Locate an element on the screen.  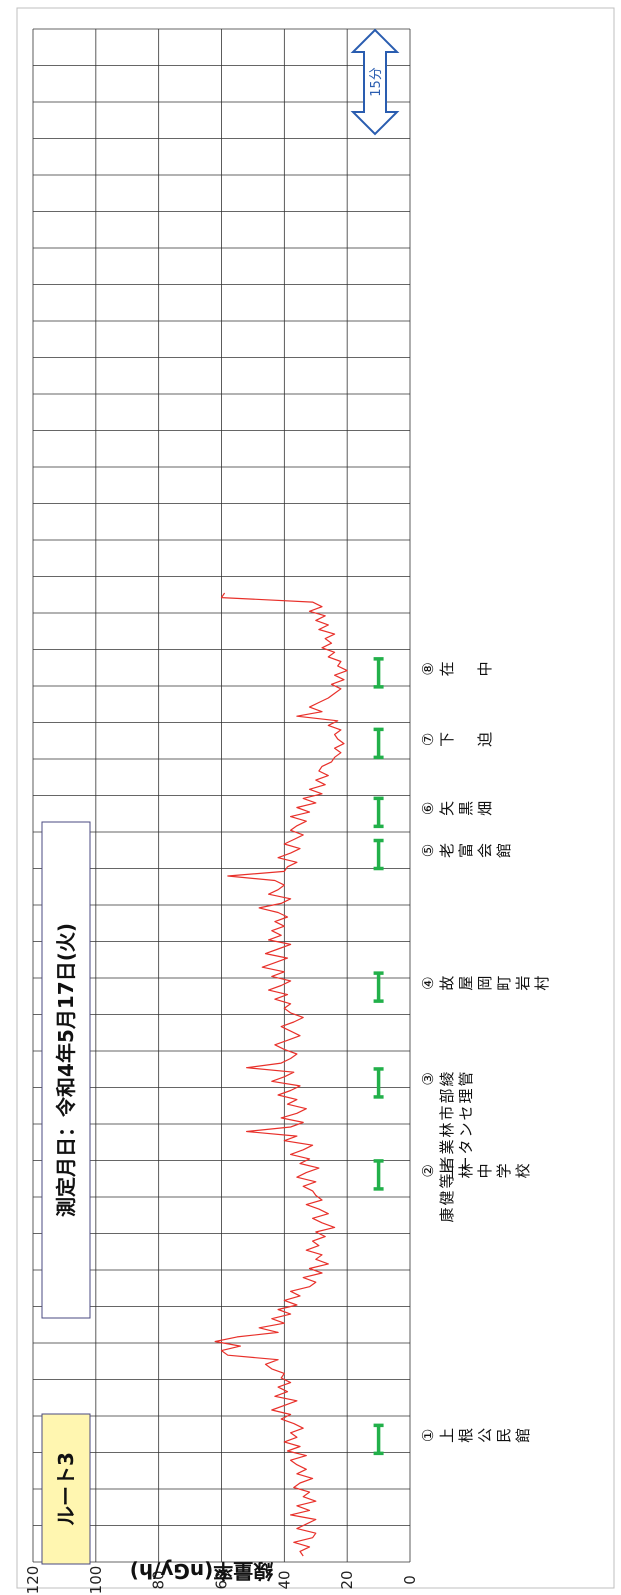
station-label-char: 富 is located at coordinates (466, 850).